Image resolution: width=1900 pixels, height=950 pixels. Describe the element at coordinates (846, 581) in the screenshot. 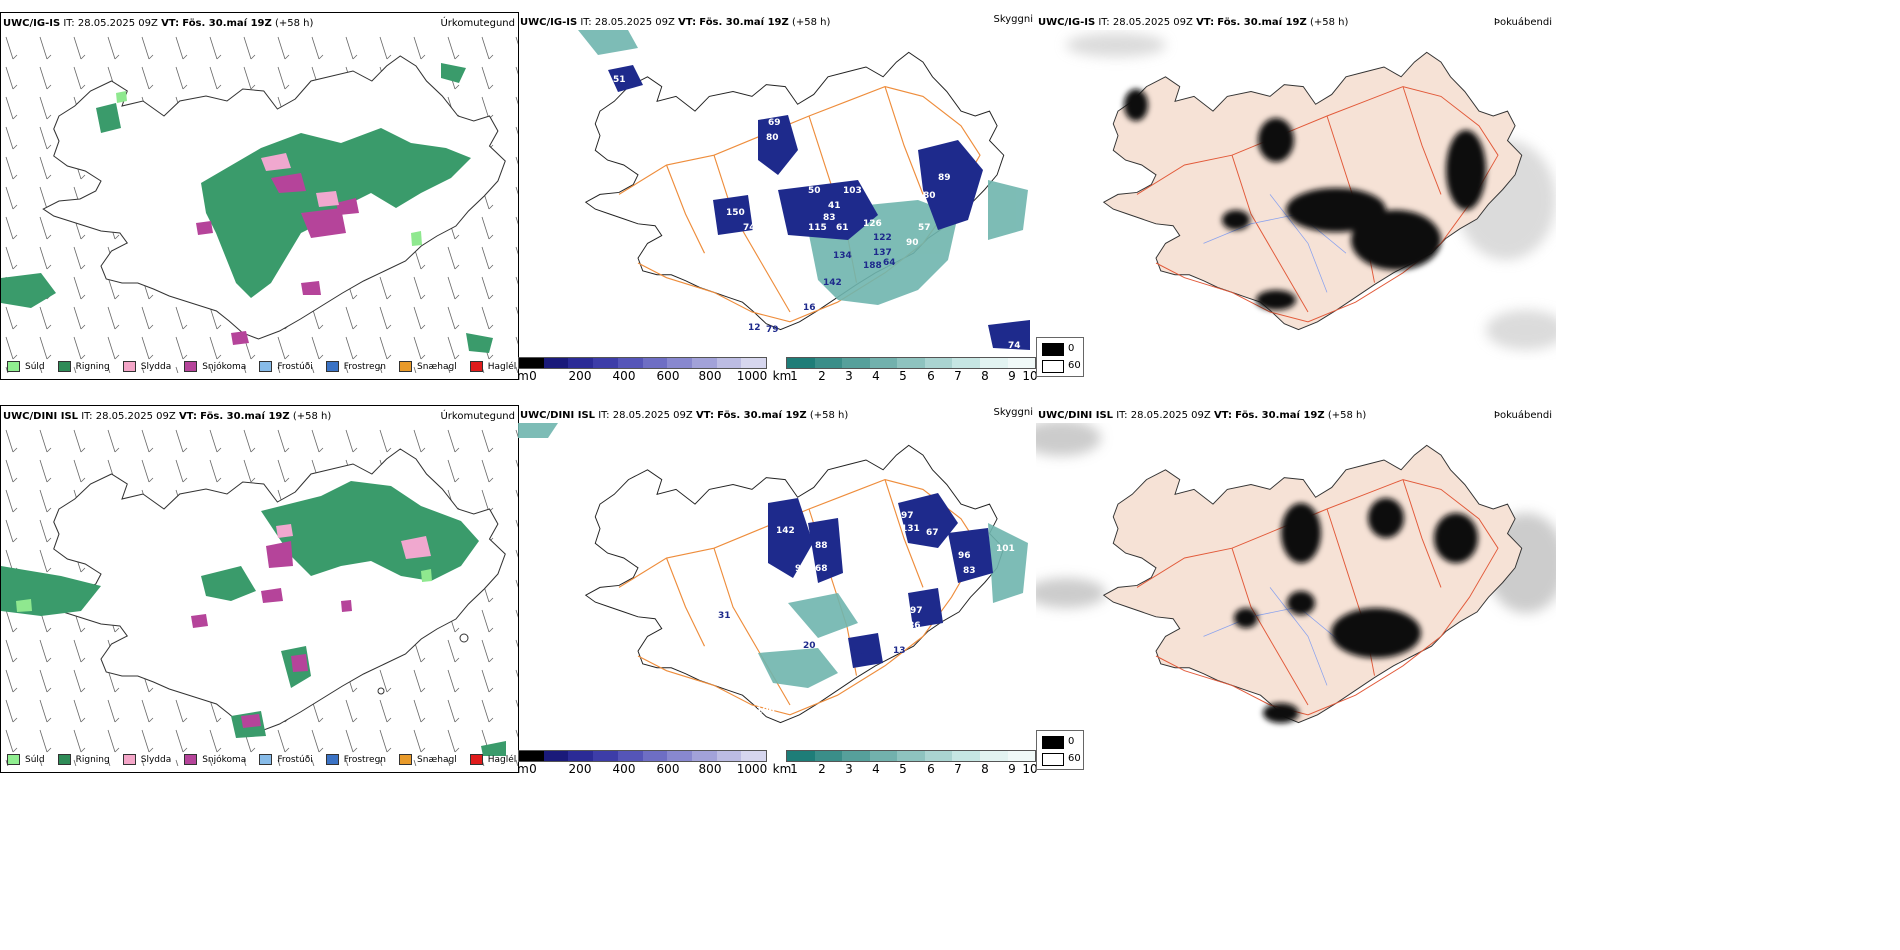

I see `vis-value: 14` at that location.